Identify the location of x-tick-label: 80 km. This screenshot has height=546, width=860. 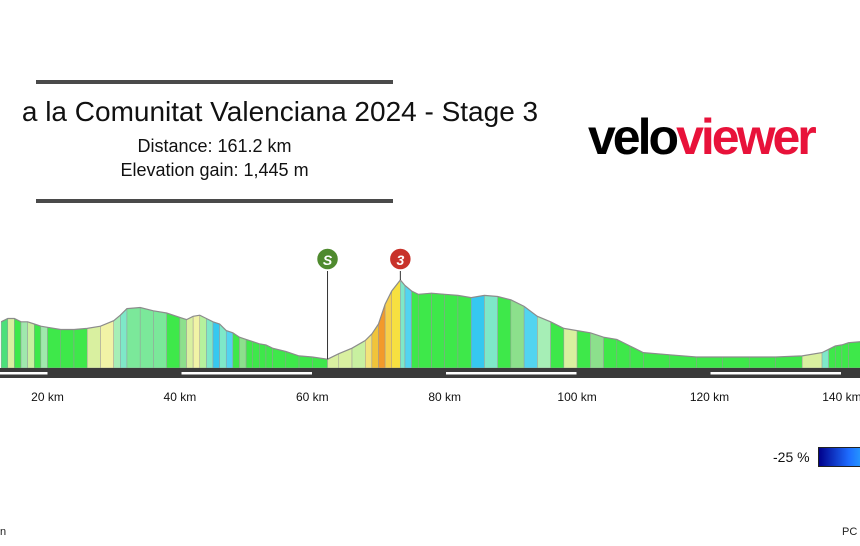
(444, 397).